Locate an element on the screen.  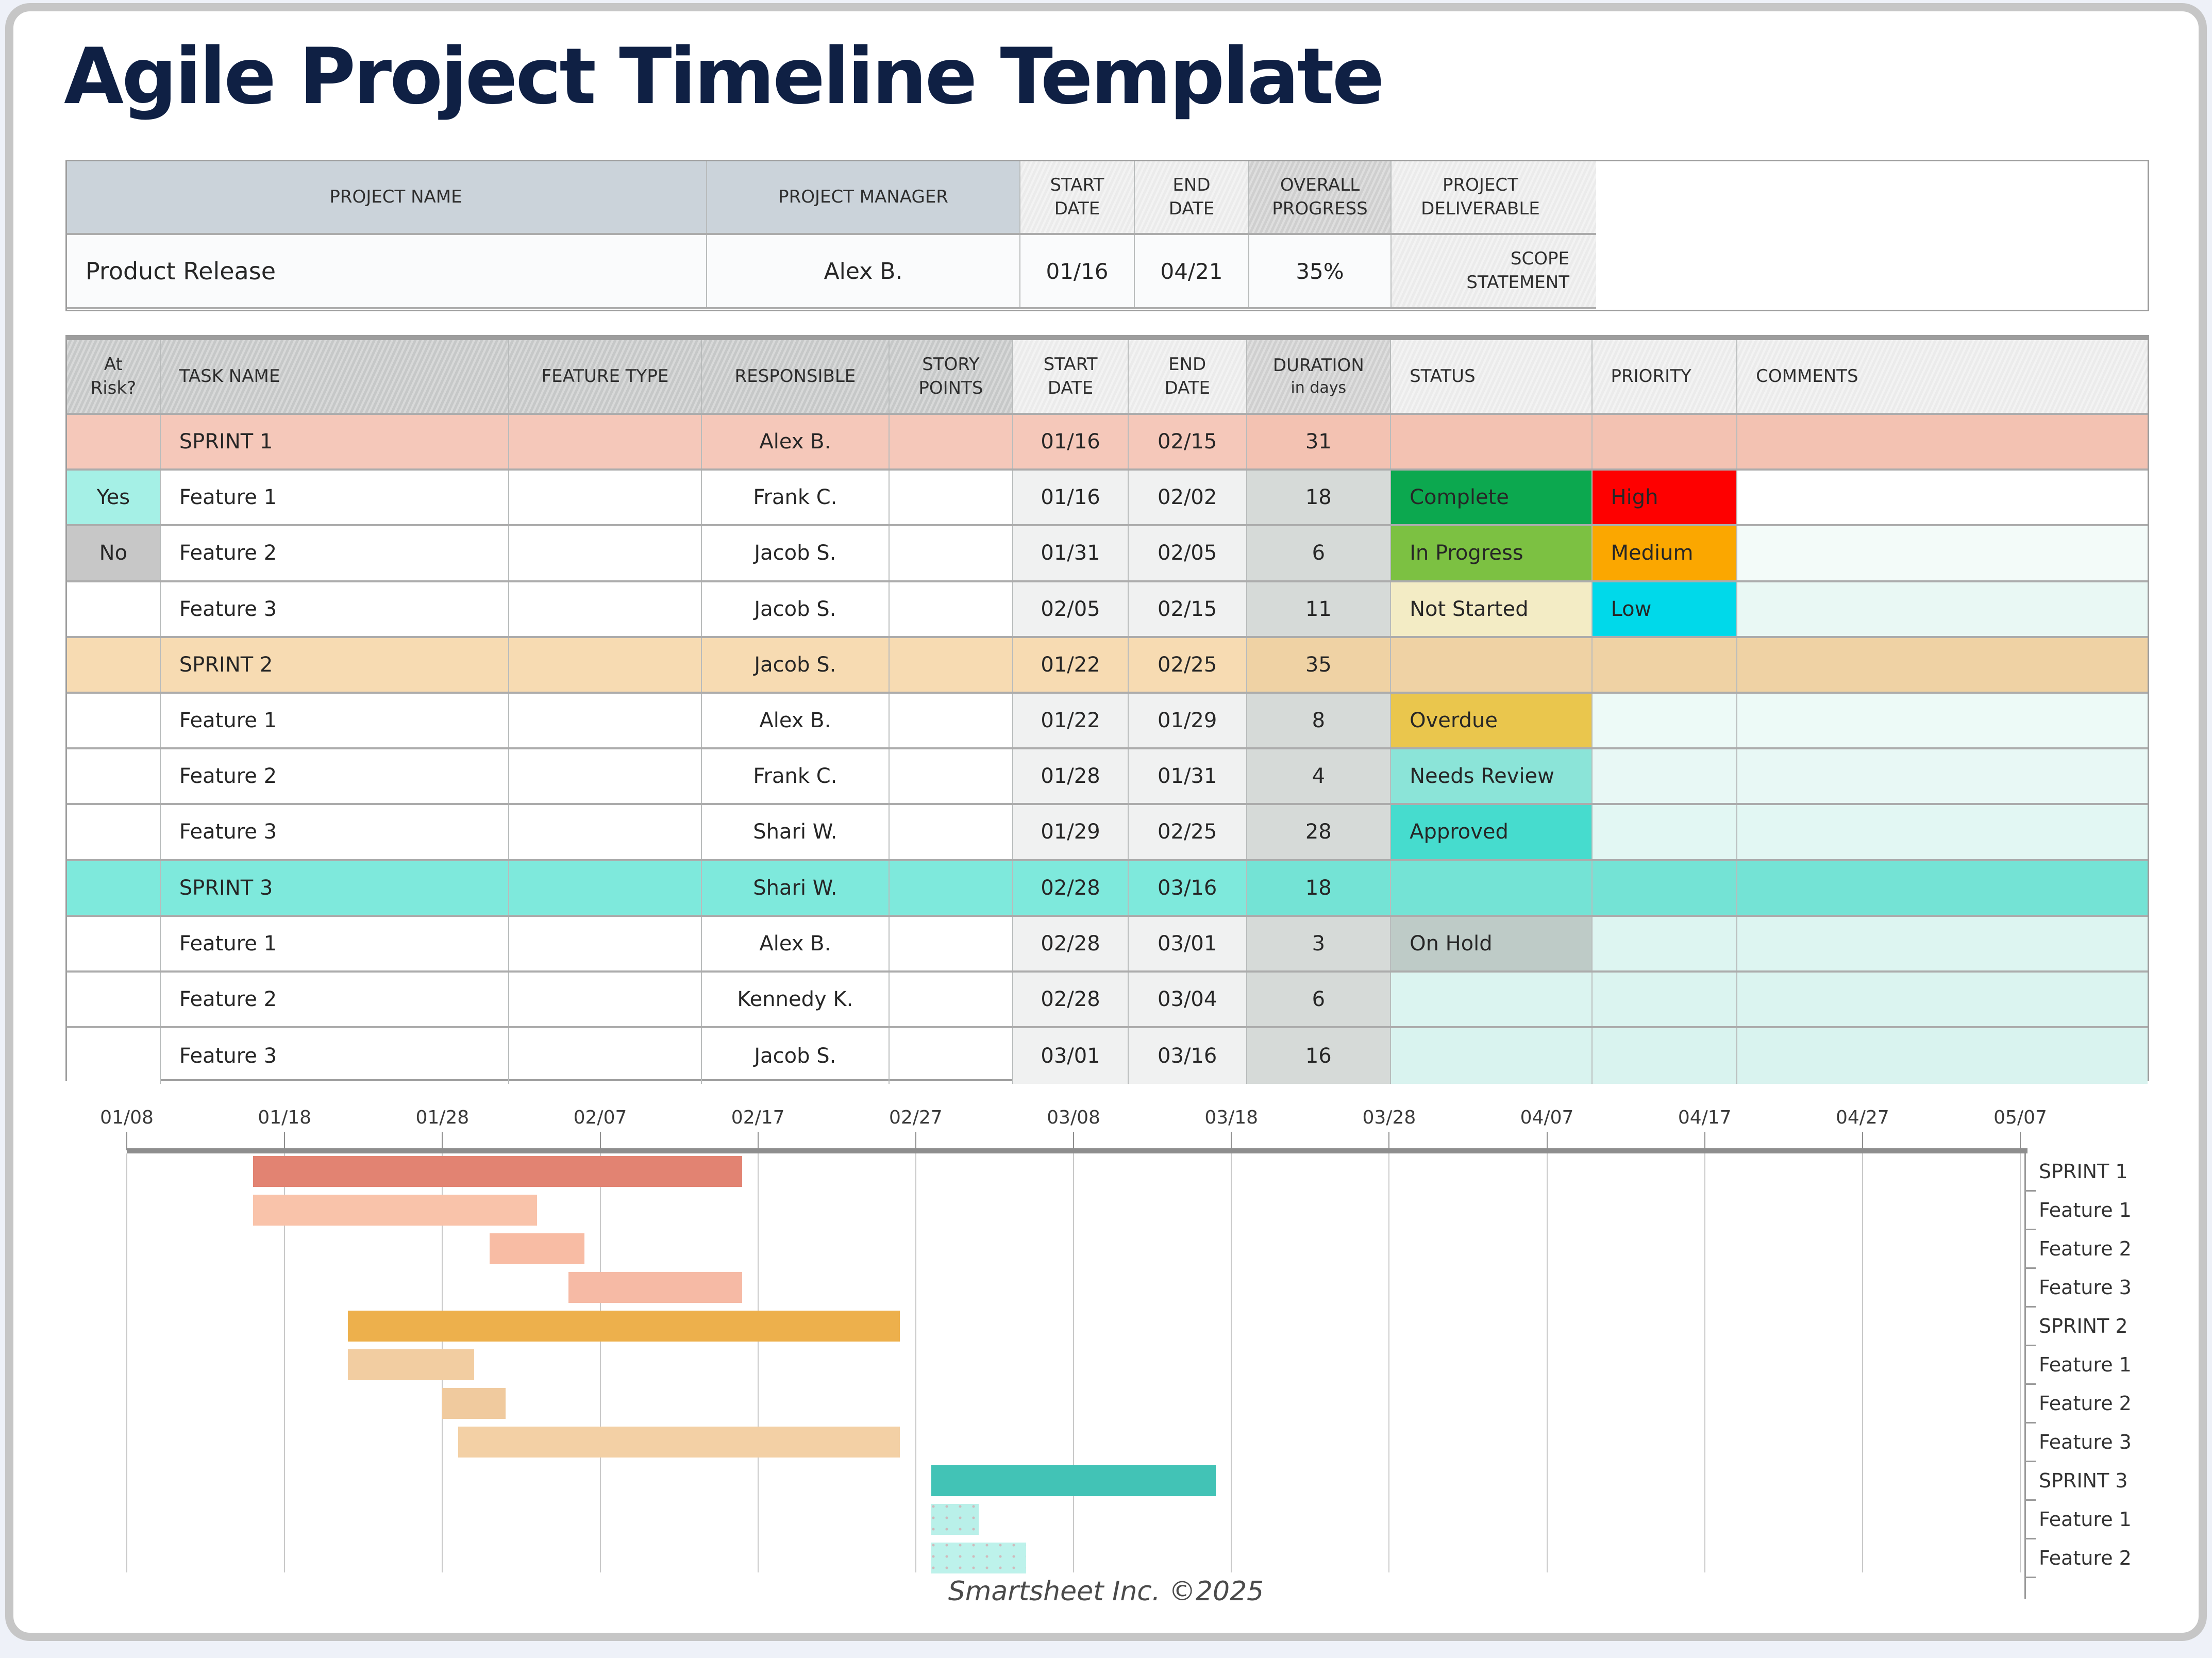
project-manager-value: Alex B. is located at coordinates (863, 271).